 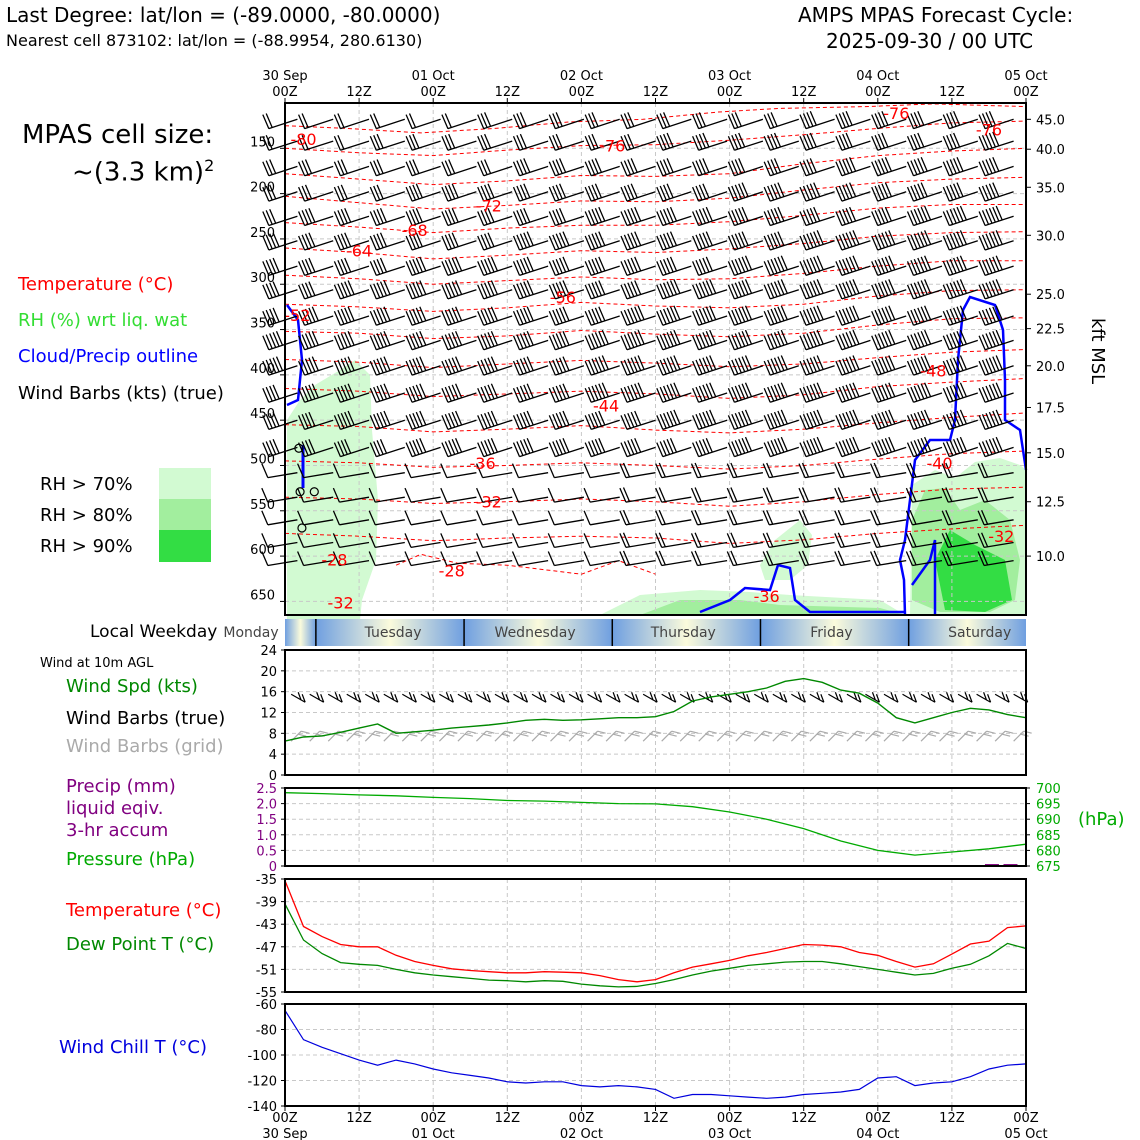 I want to click on legend-rh: RH (%) wrt liq. wat, so click(x=103, y=320).